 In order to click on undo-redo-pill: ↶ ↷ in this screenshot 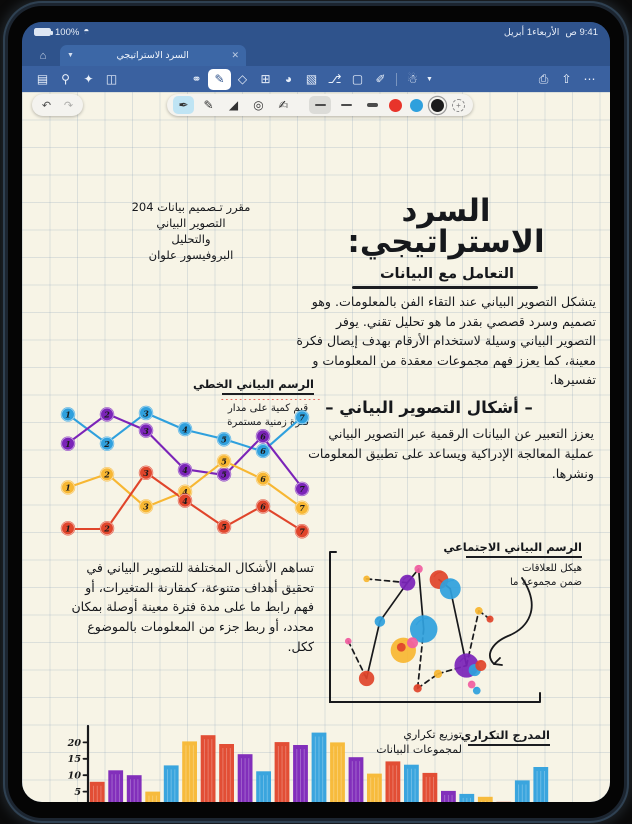, I will do `click(57, 105)`.